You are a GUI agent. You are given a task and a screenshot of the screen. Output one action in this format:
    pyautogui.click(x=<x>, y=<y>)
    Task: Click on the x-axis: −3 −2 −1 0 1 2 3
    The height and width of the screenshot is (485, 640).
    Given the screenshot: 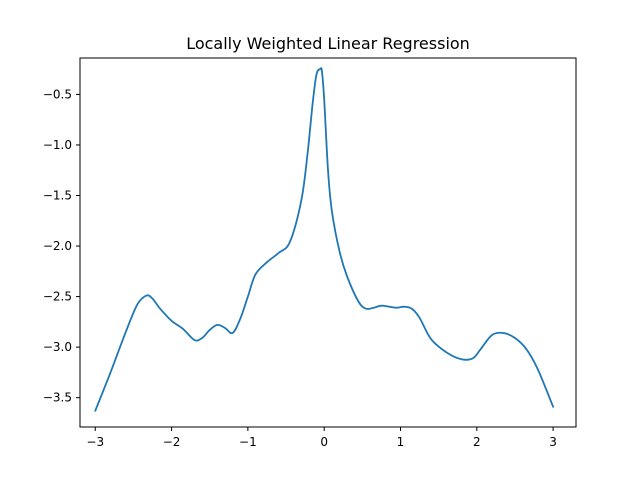 What is the action you would take?
    pyautogui.click(x=321, y=438)
    